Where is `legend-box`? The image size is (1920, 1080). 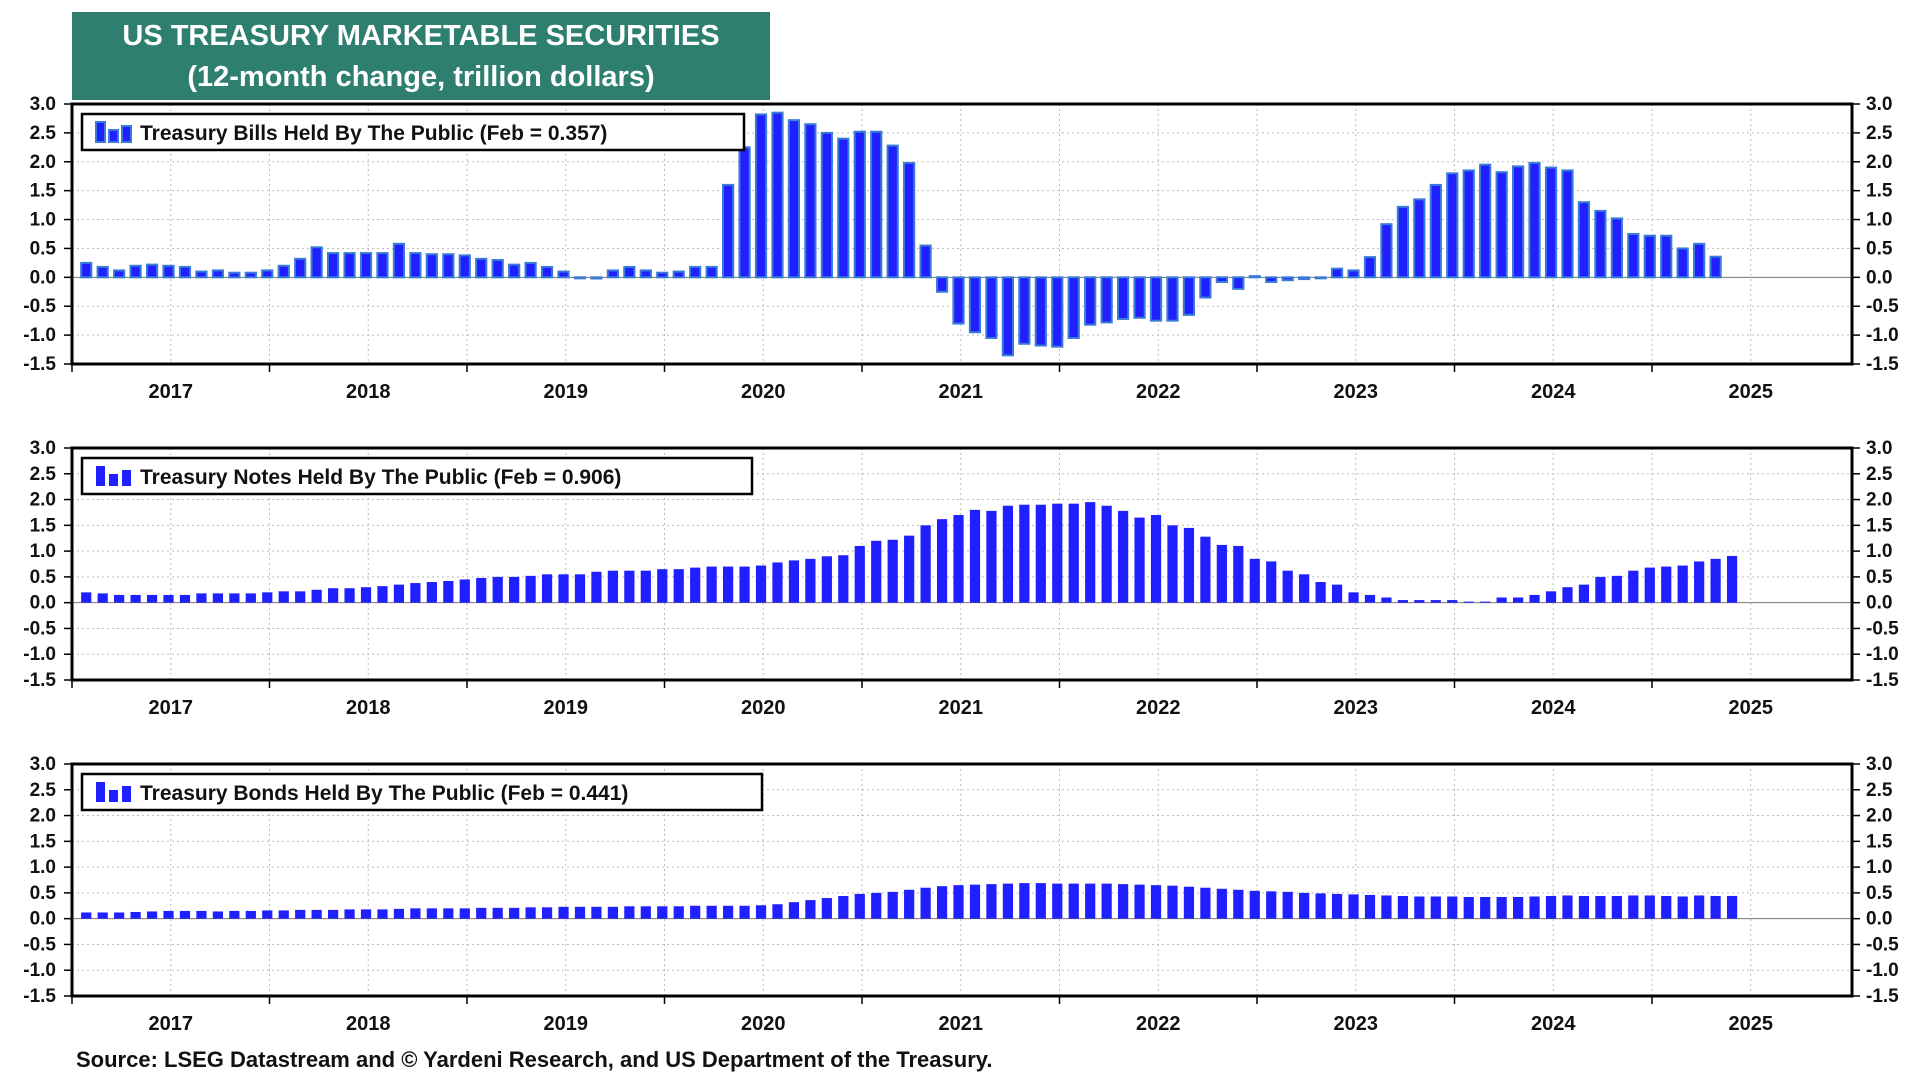
legend-box is located at coordinates (417, 476).